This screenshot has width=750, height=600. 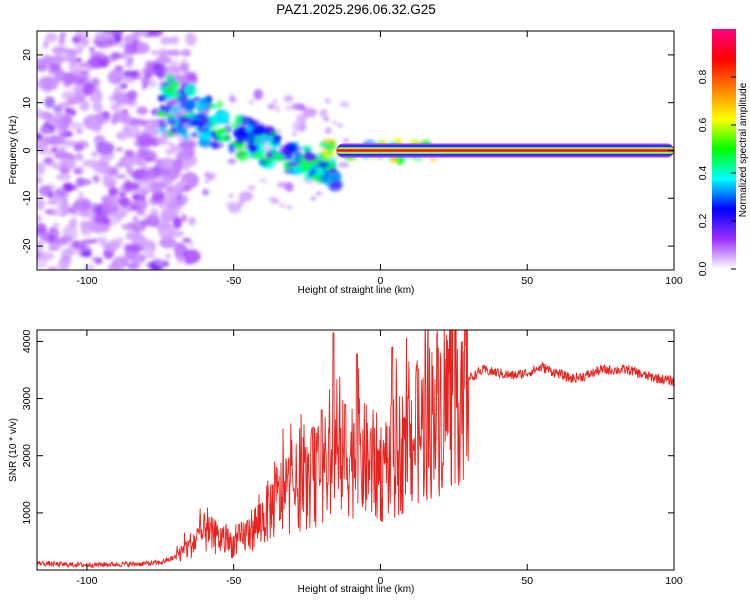 I want to click on y-tick-label: 4000, so click(x=27, y=342).